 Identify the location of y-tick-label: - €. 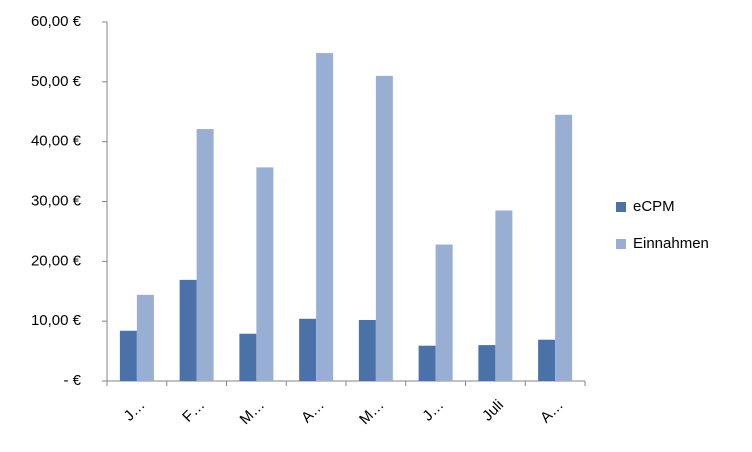
(72, 380).